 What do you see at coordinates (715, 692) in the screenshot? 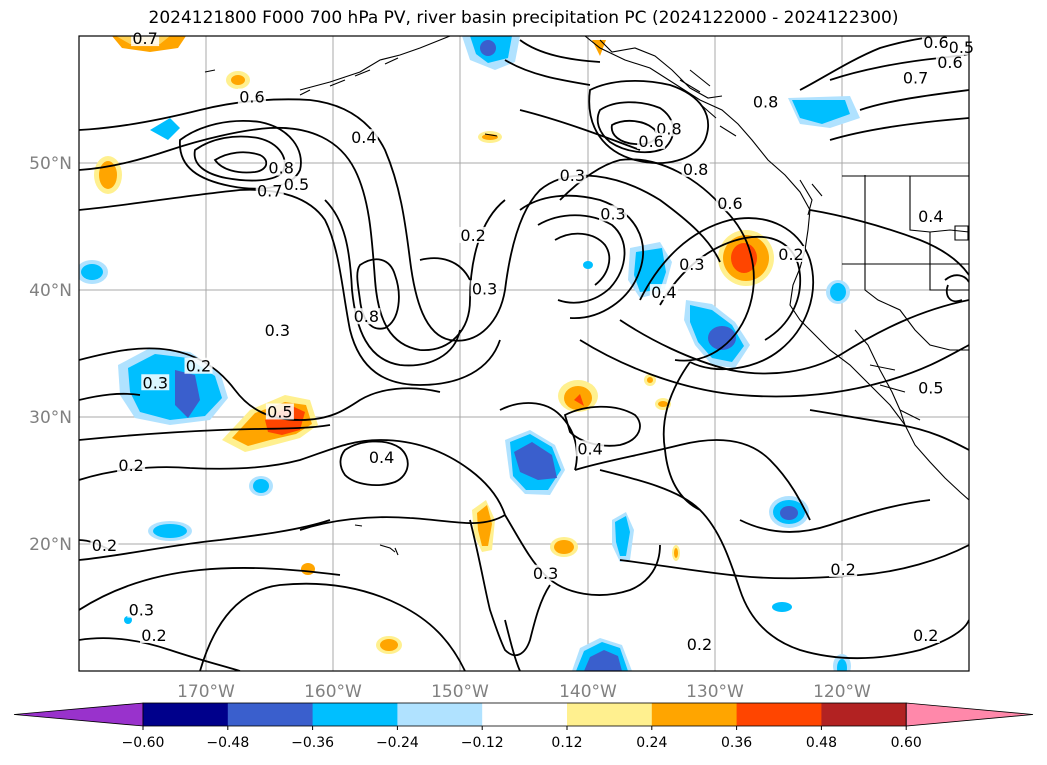
I see `lon-label-130w: 130°W` at bounding box center [715, 692].